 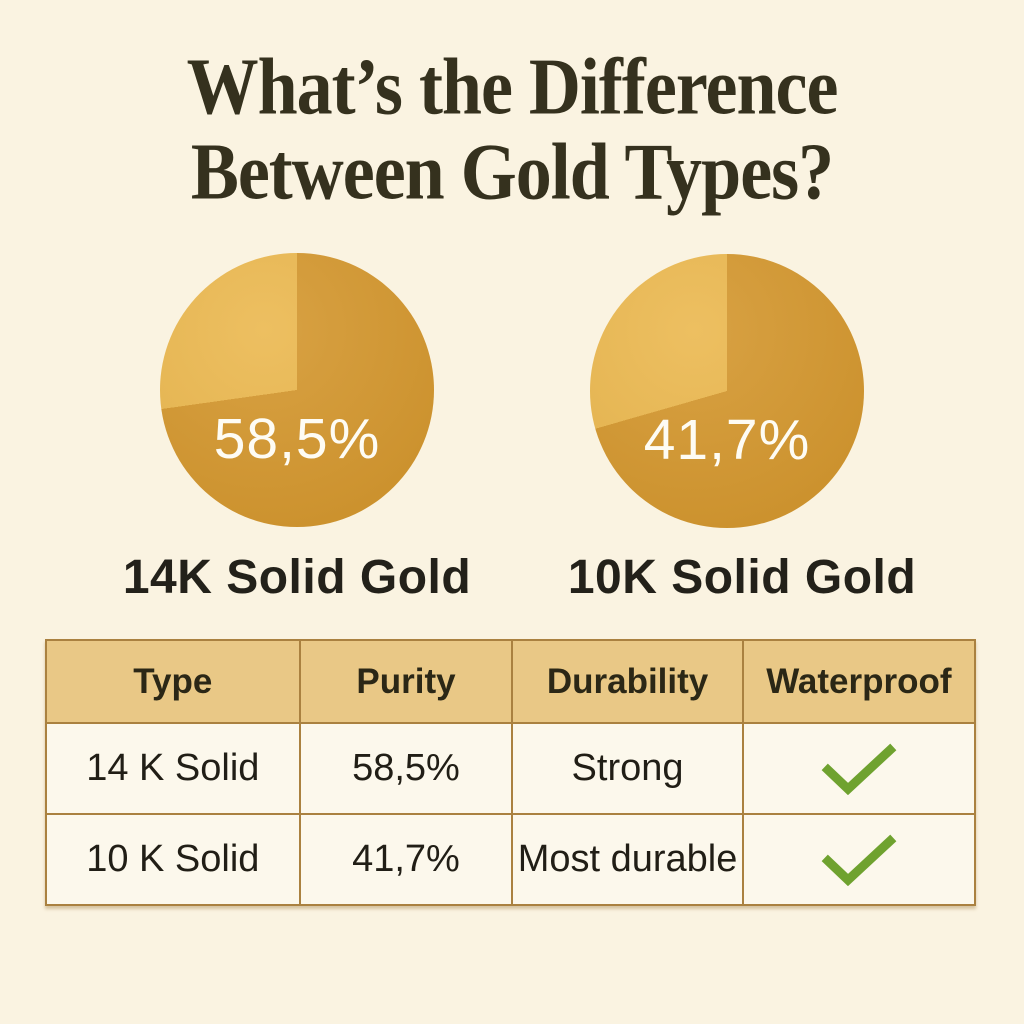 I want to click on table-header-row: Type Purity Durability Waterproof, so click(x=511, y=681).